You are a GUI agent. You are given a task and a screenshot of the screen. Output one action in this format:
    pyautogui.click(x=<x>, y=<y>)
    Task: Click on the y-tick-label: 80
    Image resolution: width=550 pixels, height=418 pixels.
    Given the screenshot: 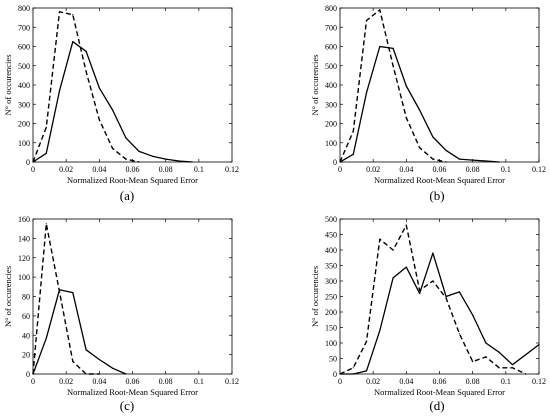 What is the action you would take?
    pyautogui.click(x=26, y=297)
    